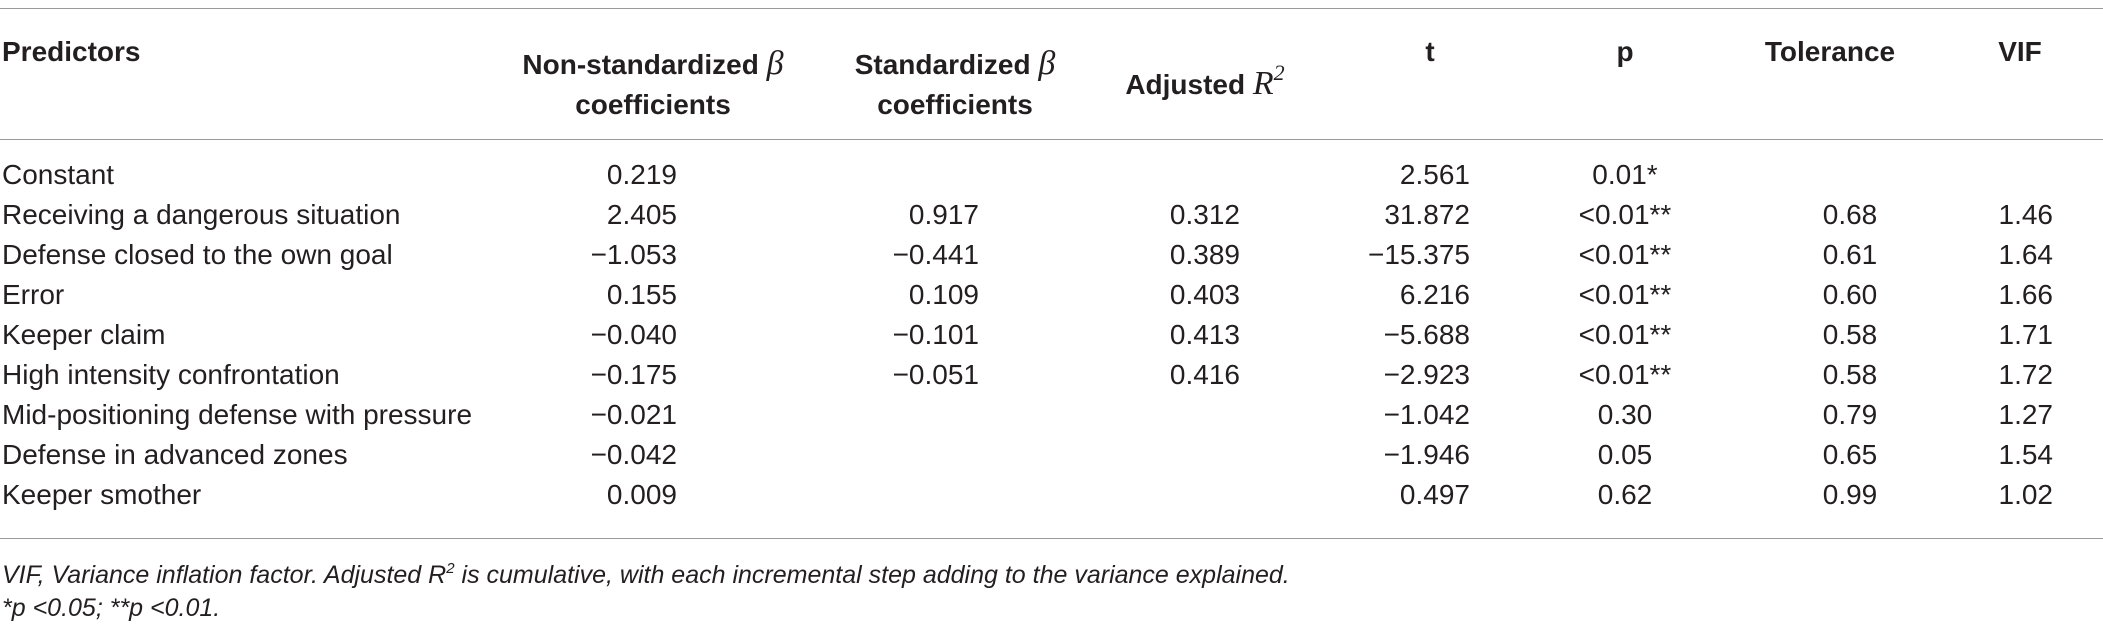 The image size is (2103, 638). Describe the element at coordinates (653, 104) in the screenshot. I see `header-nonstd-line2: coefficients` at that location.